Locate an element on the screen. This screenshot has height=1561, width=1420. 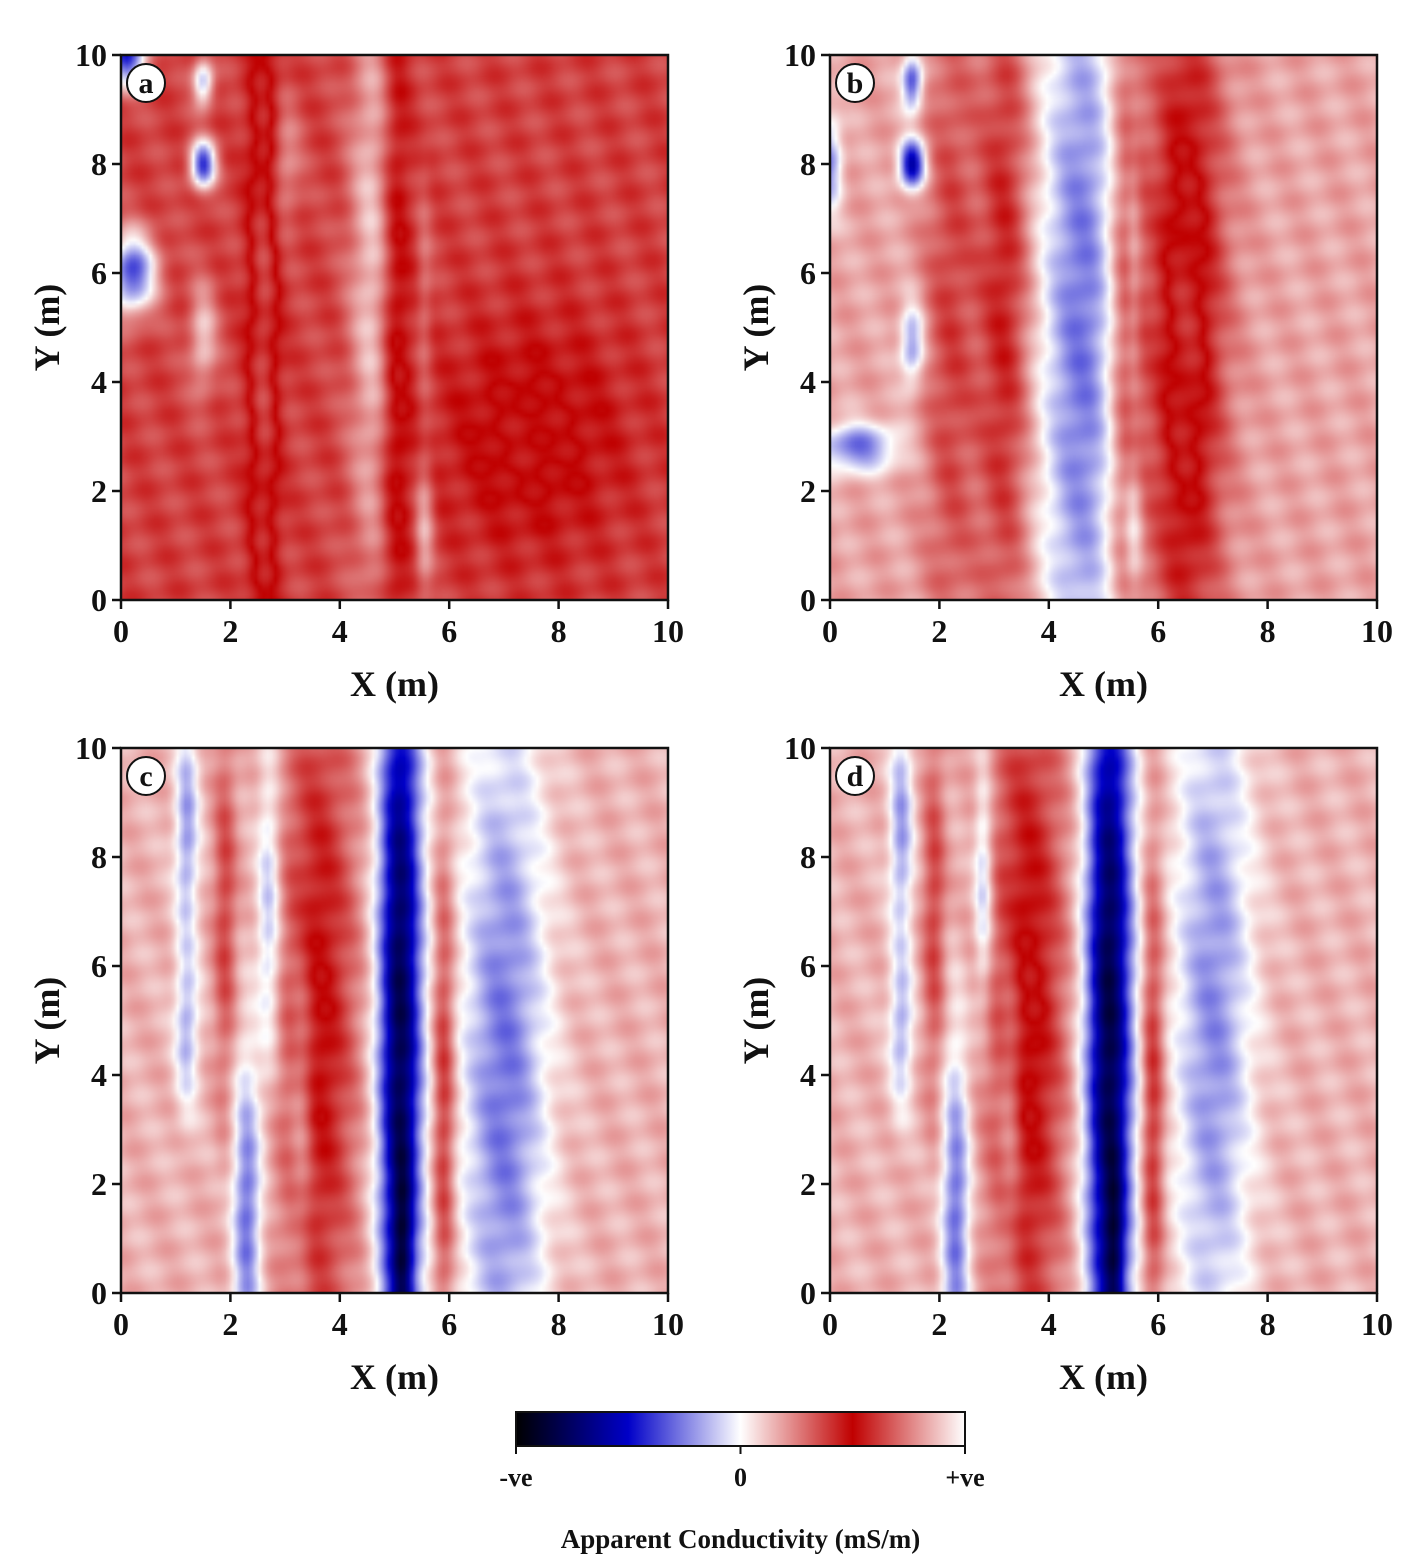
colorbar-min-label: -ve is located at coordinates (515, 1477).